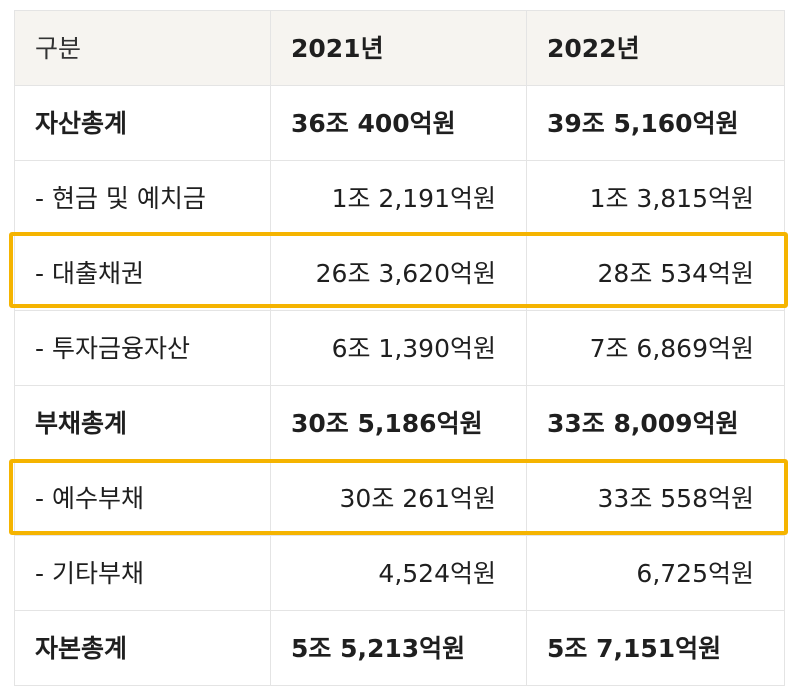  I want to click on value-2021: 36조 400억원, so click(398, 123).